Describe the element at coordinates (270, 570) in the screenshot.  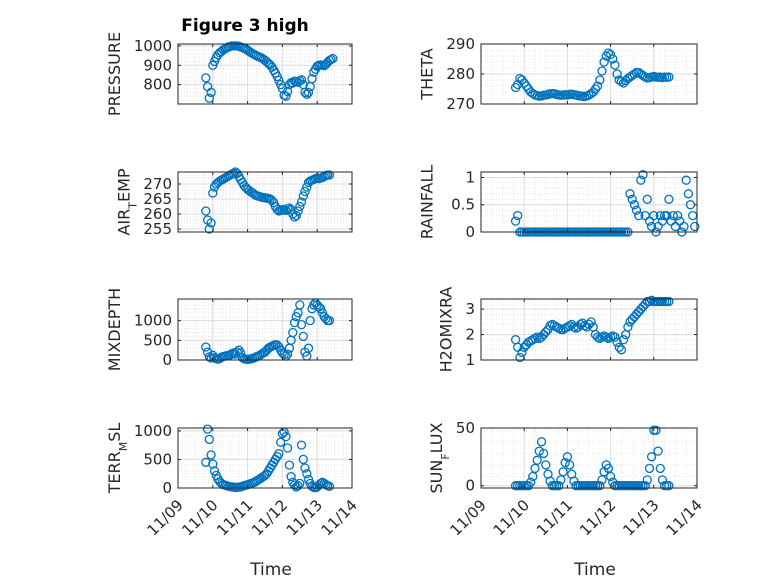
I see `terr_msl-xlabel: Time` at that location.